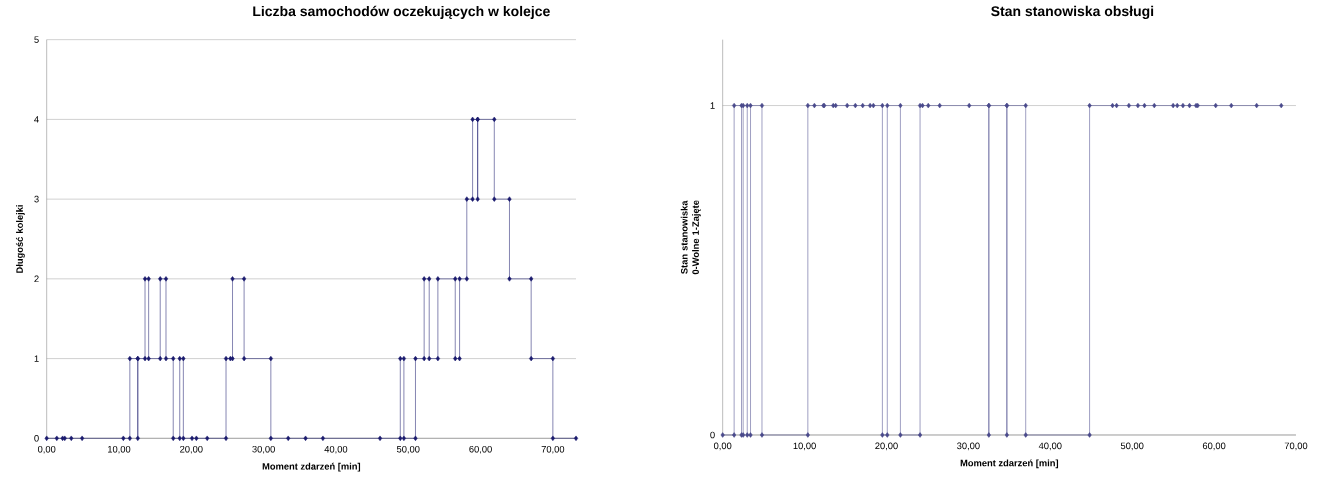 Image resolution: width=1325 pixels, height=489 pixels. Describe the element at coordinates (36, 119) in the screenshot. I see `y-tick-label: 4` at that location.